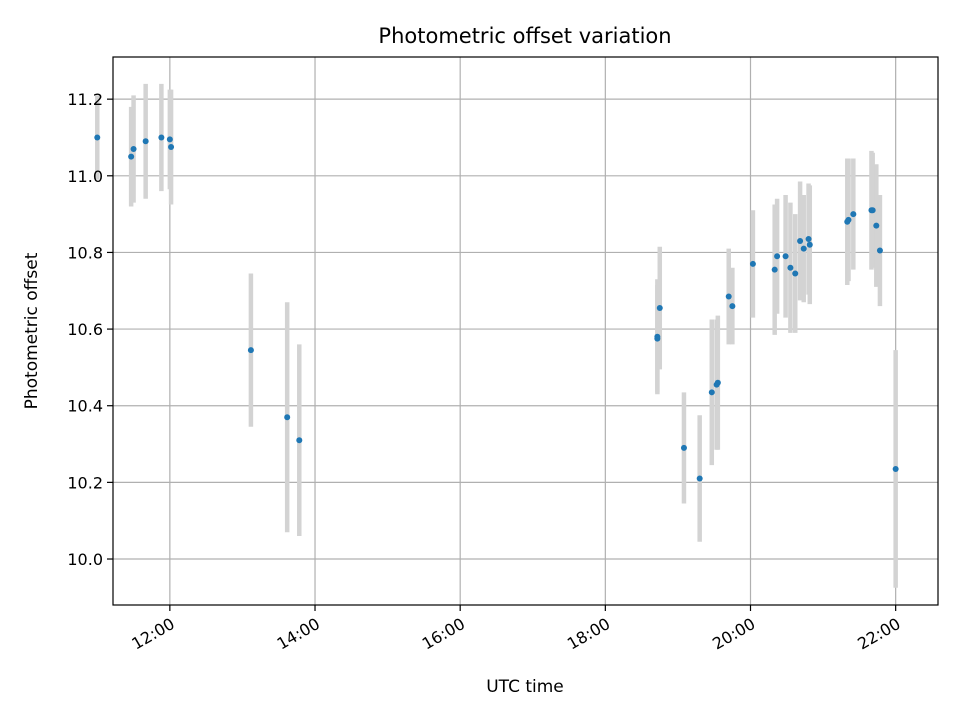  What do you see at coordinates (85, 252) in the screenshot?
I see `y-tick-label: 10.8` at bounding box center [85, 252].